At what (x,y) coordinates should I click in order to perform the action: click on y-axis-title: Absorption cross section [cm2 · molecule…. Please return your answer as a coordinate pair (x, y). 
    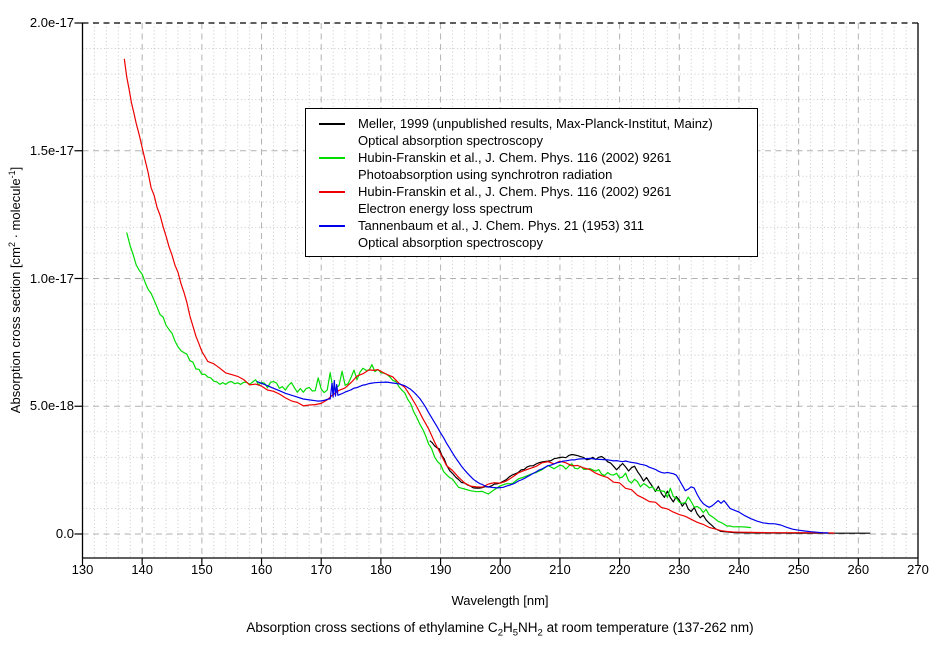
    Looking at the image, I should click on (15, 290).